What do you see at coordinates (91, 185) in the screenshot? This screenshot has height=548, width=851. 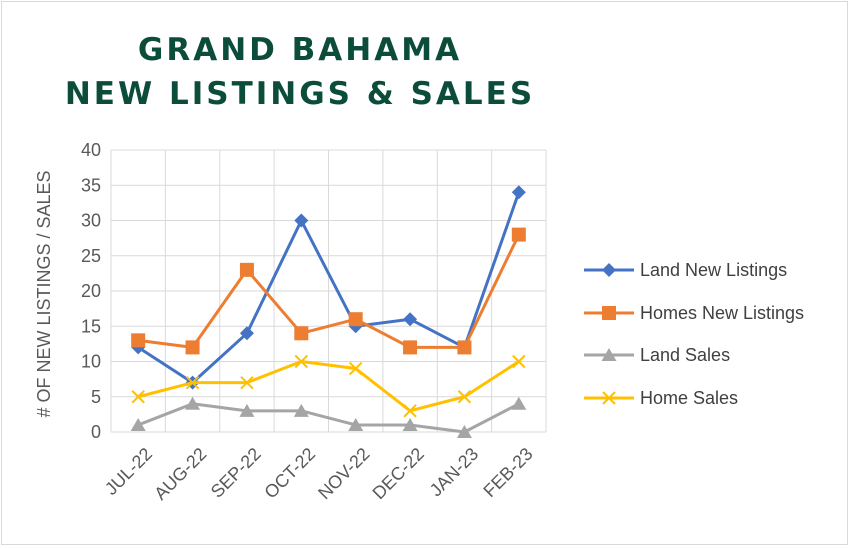 I see `y-tick-label: 35` at bounding box center [91, 185].